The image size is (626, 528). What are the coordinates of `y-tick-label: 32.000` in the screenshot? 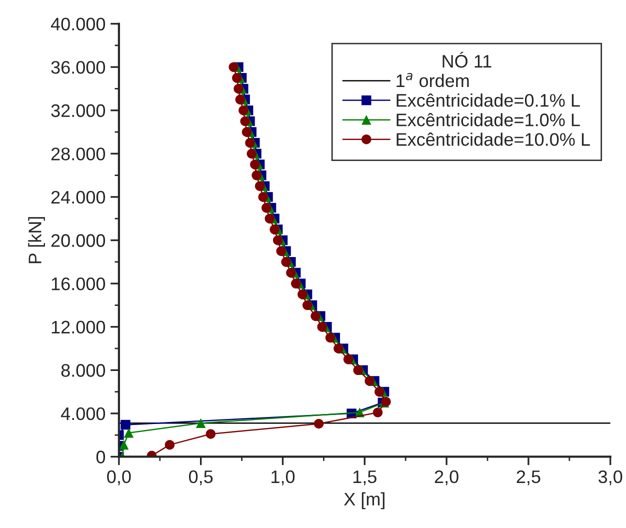 It's located at (78, 111).